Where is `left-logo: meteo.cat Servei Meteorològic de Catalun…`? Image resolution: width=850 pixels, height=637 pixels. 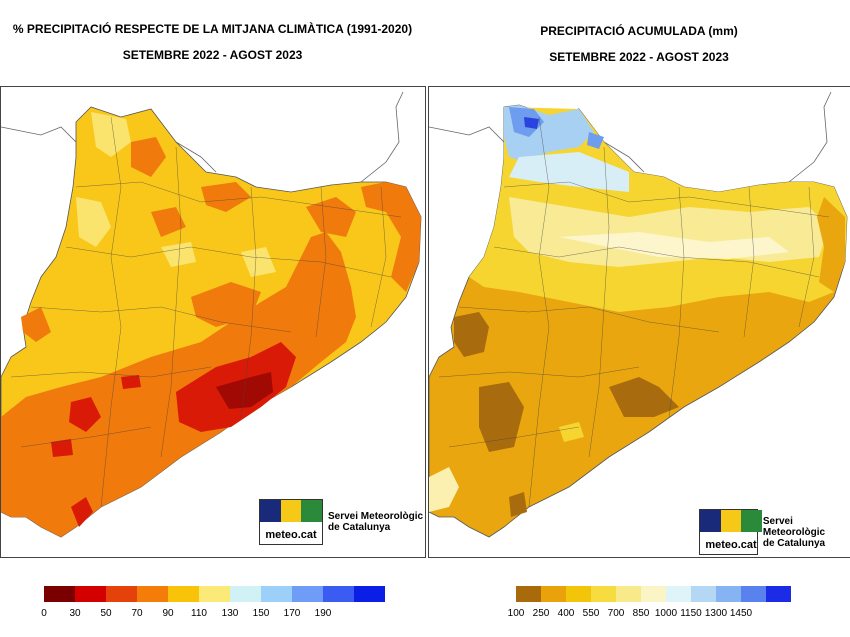 left-logo: meteo.cat Servei Meteorològic de Catalun… is located at coordinates (341, 522).